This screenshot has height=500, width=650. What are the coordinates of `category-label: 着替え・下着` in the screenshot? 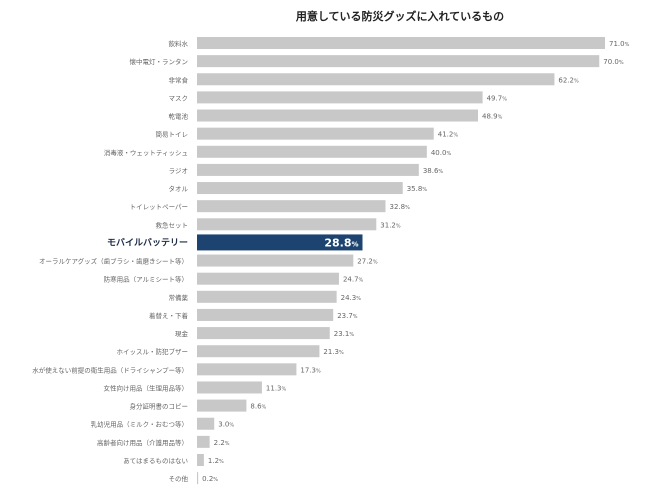 It's located at (169, 315).